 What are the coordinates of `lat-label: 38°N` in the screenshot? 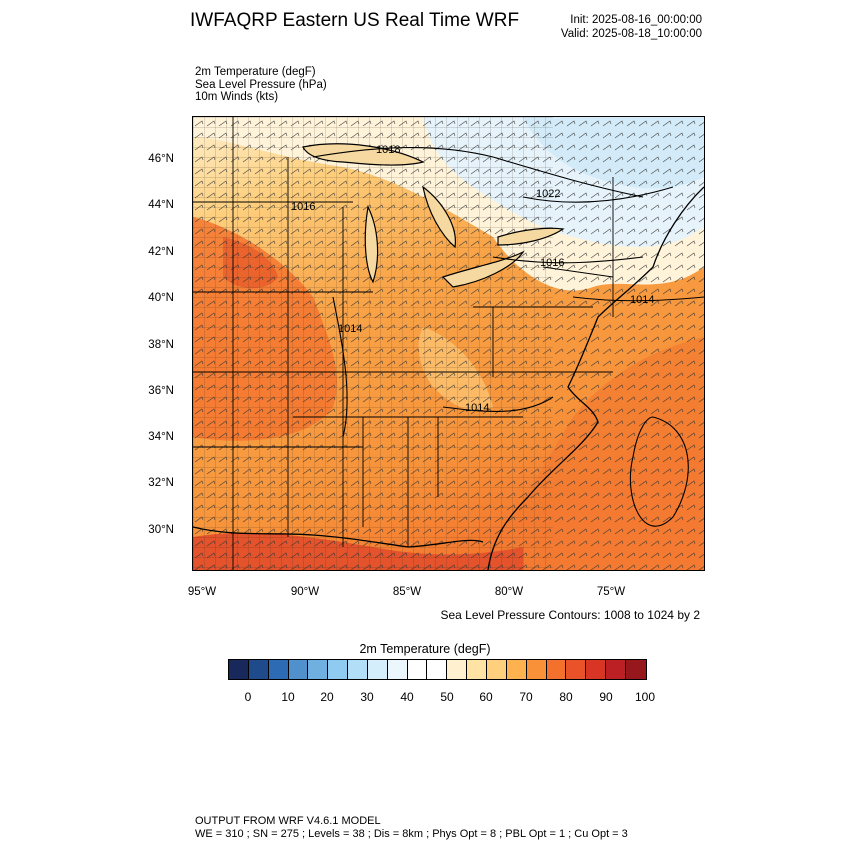 It's located at (161, 345).